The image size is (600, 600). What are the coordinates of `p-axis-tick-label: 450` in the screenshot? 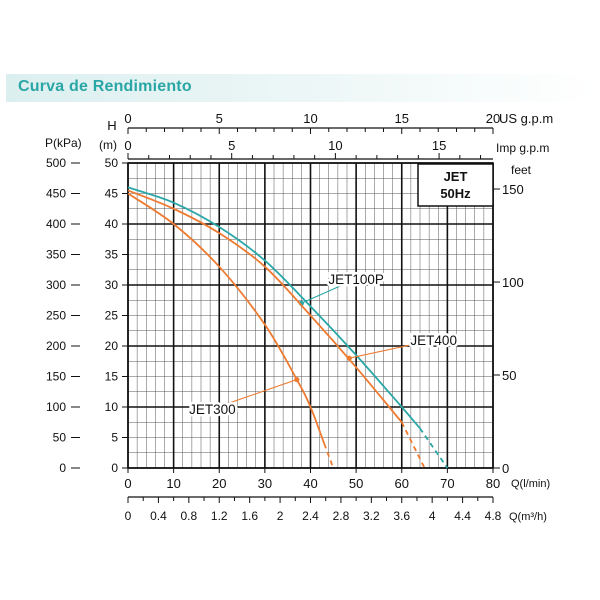 It's located at (56, 194).